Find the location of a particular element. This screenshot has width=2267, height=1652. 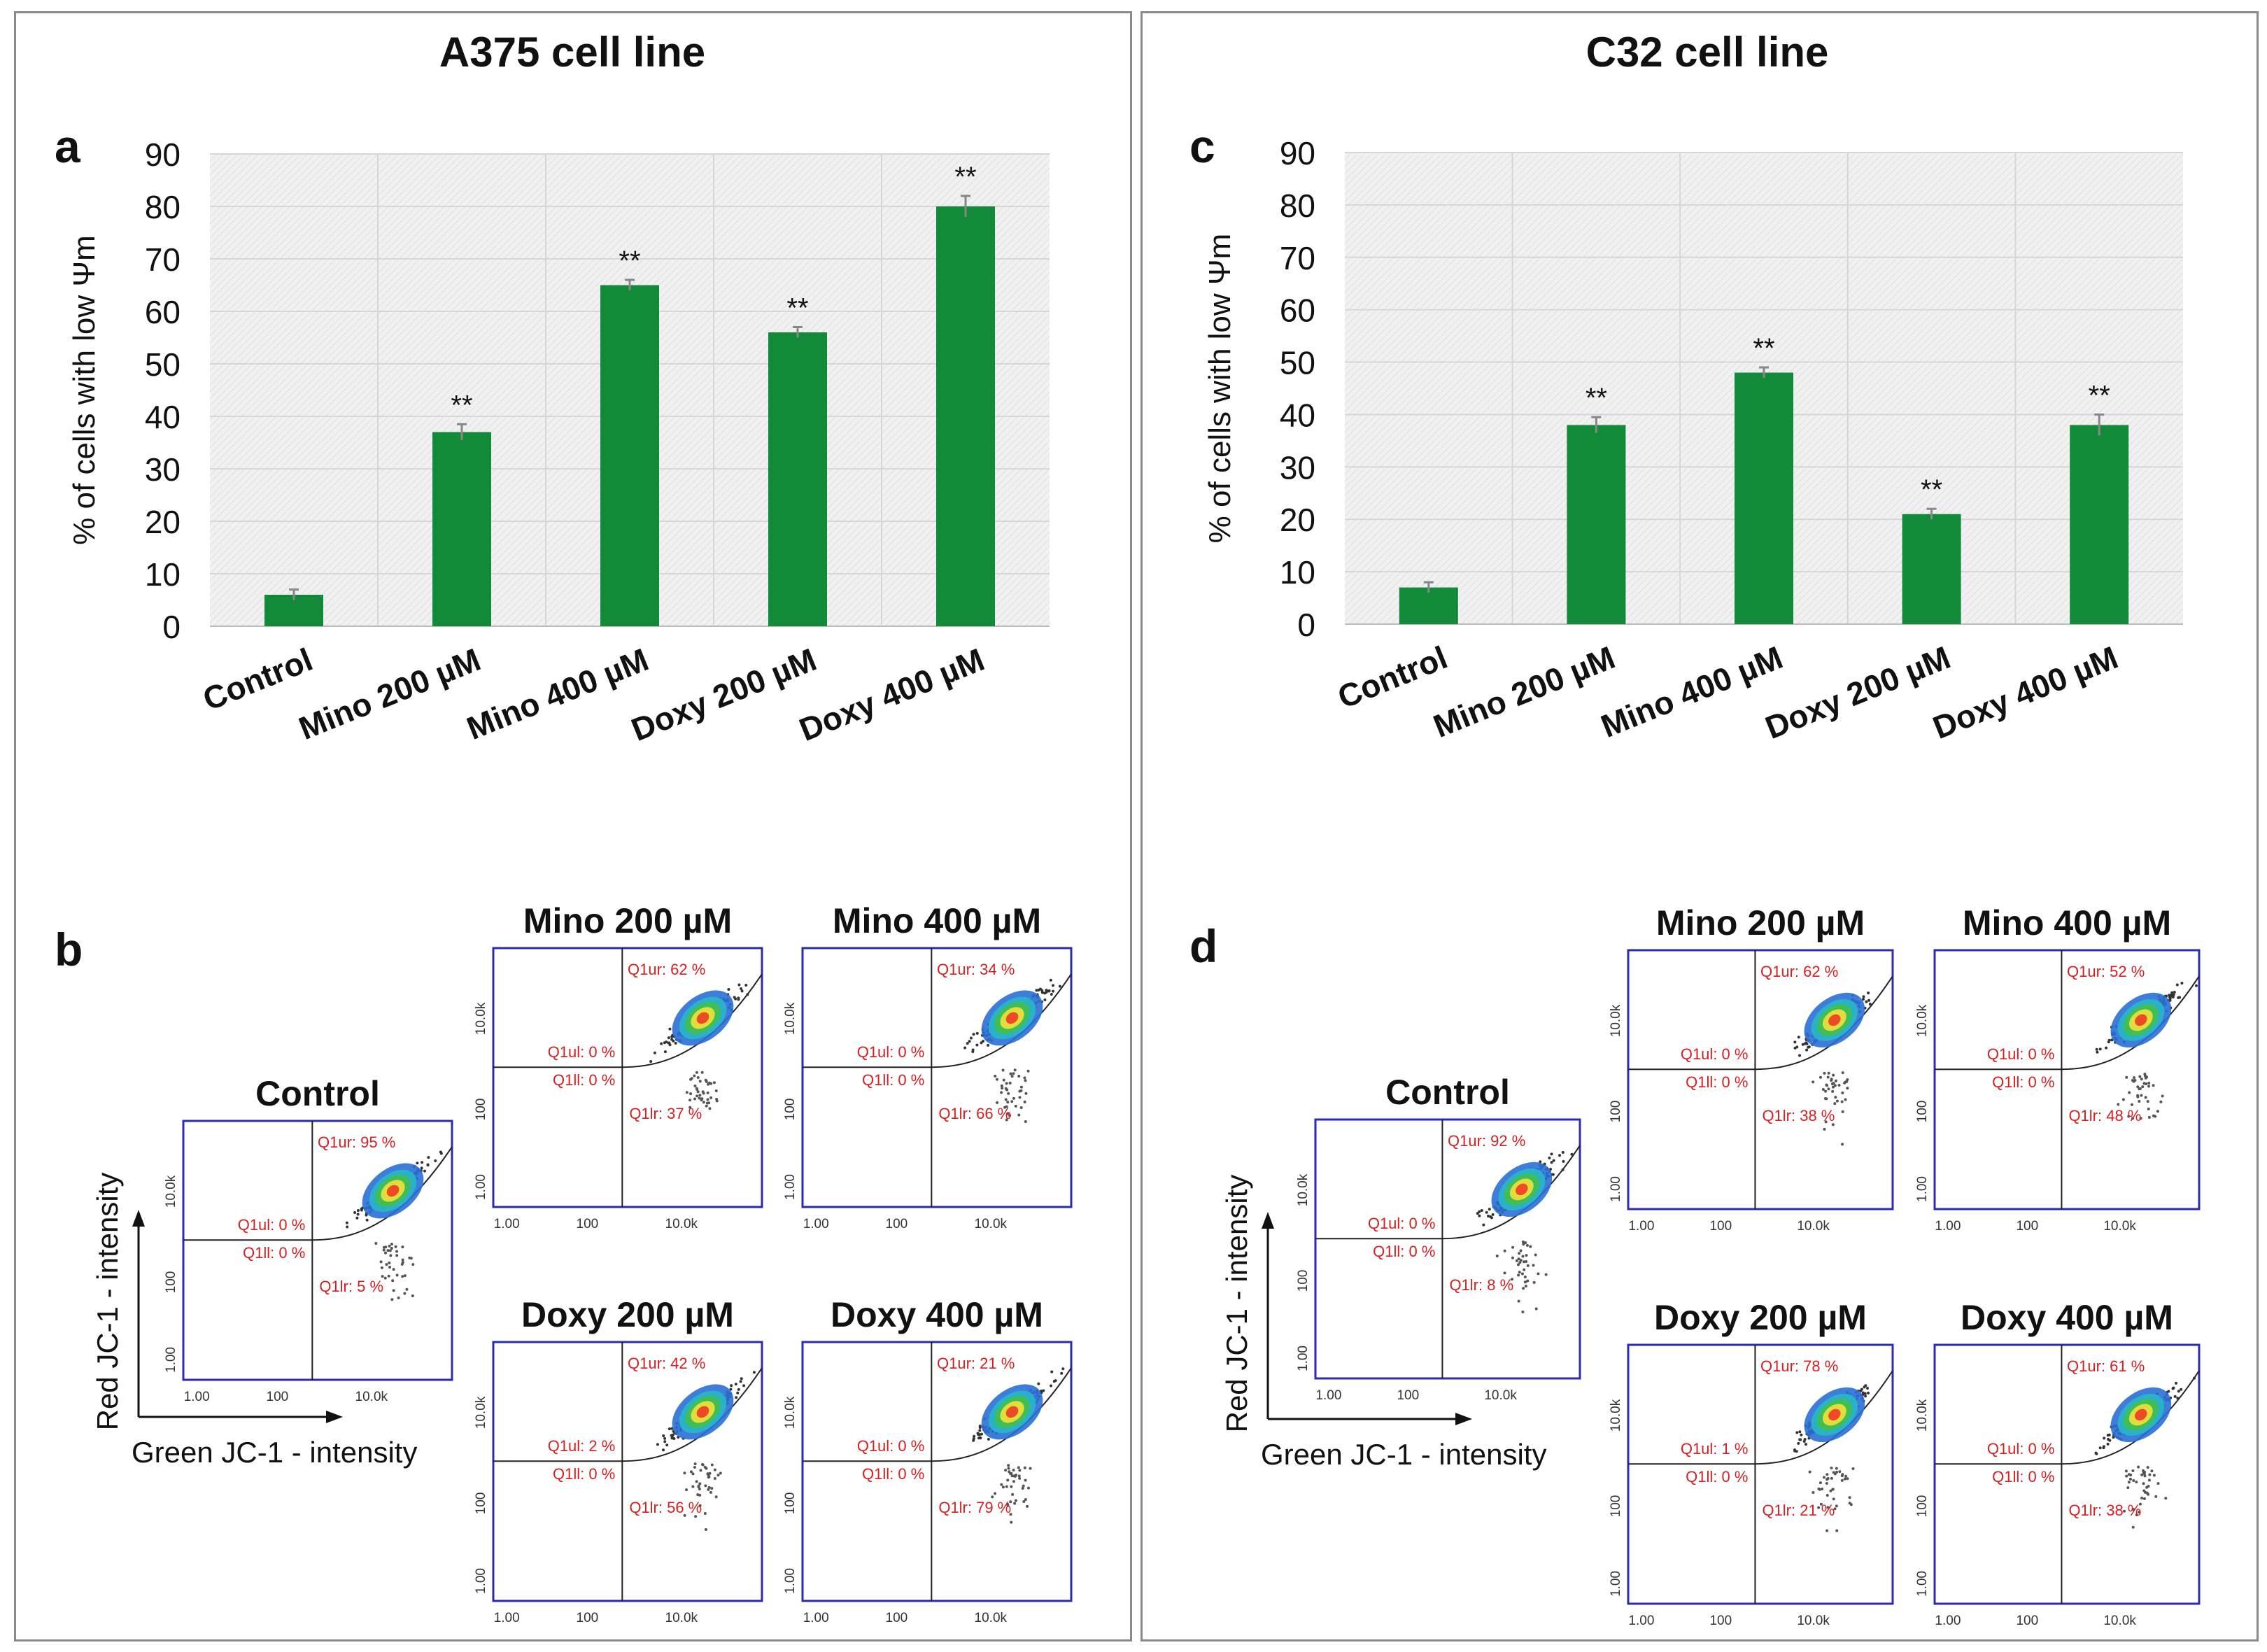

panel-letter-d: d is located at coordinates (1203, 946).